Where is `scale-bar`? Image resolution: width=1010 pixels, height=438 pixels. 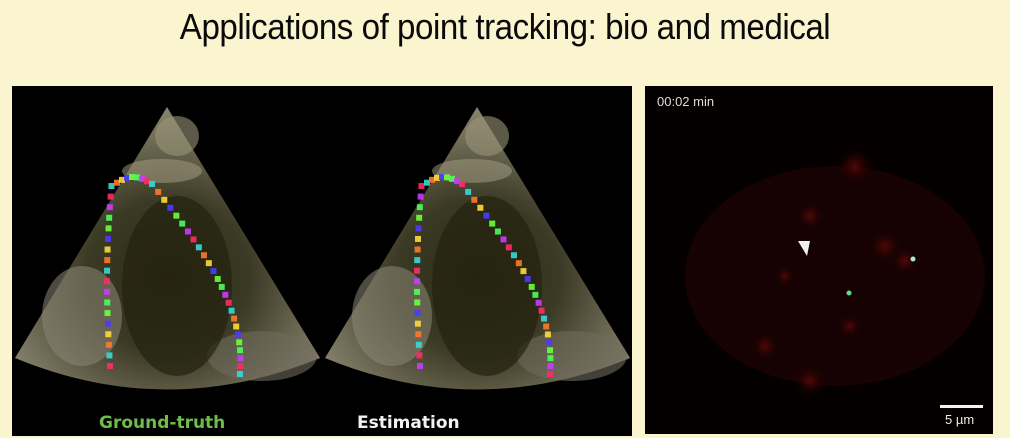
scale-bar is located at coordinates (961, 406).